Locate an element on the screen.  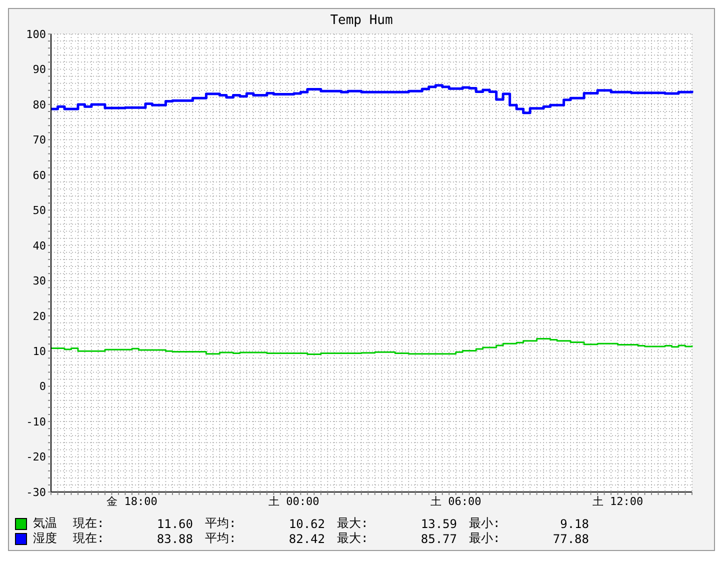
y-tick-label: 40 is located at coordinates (39, 245).